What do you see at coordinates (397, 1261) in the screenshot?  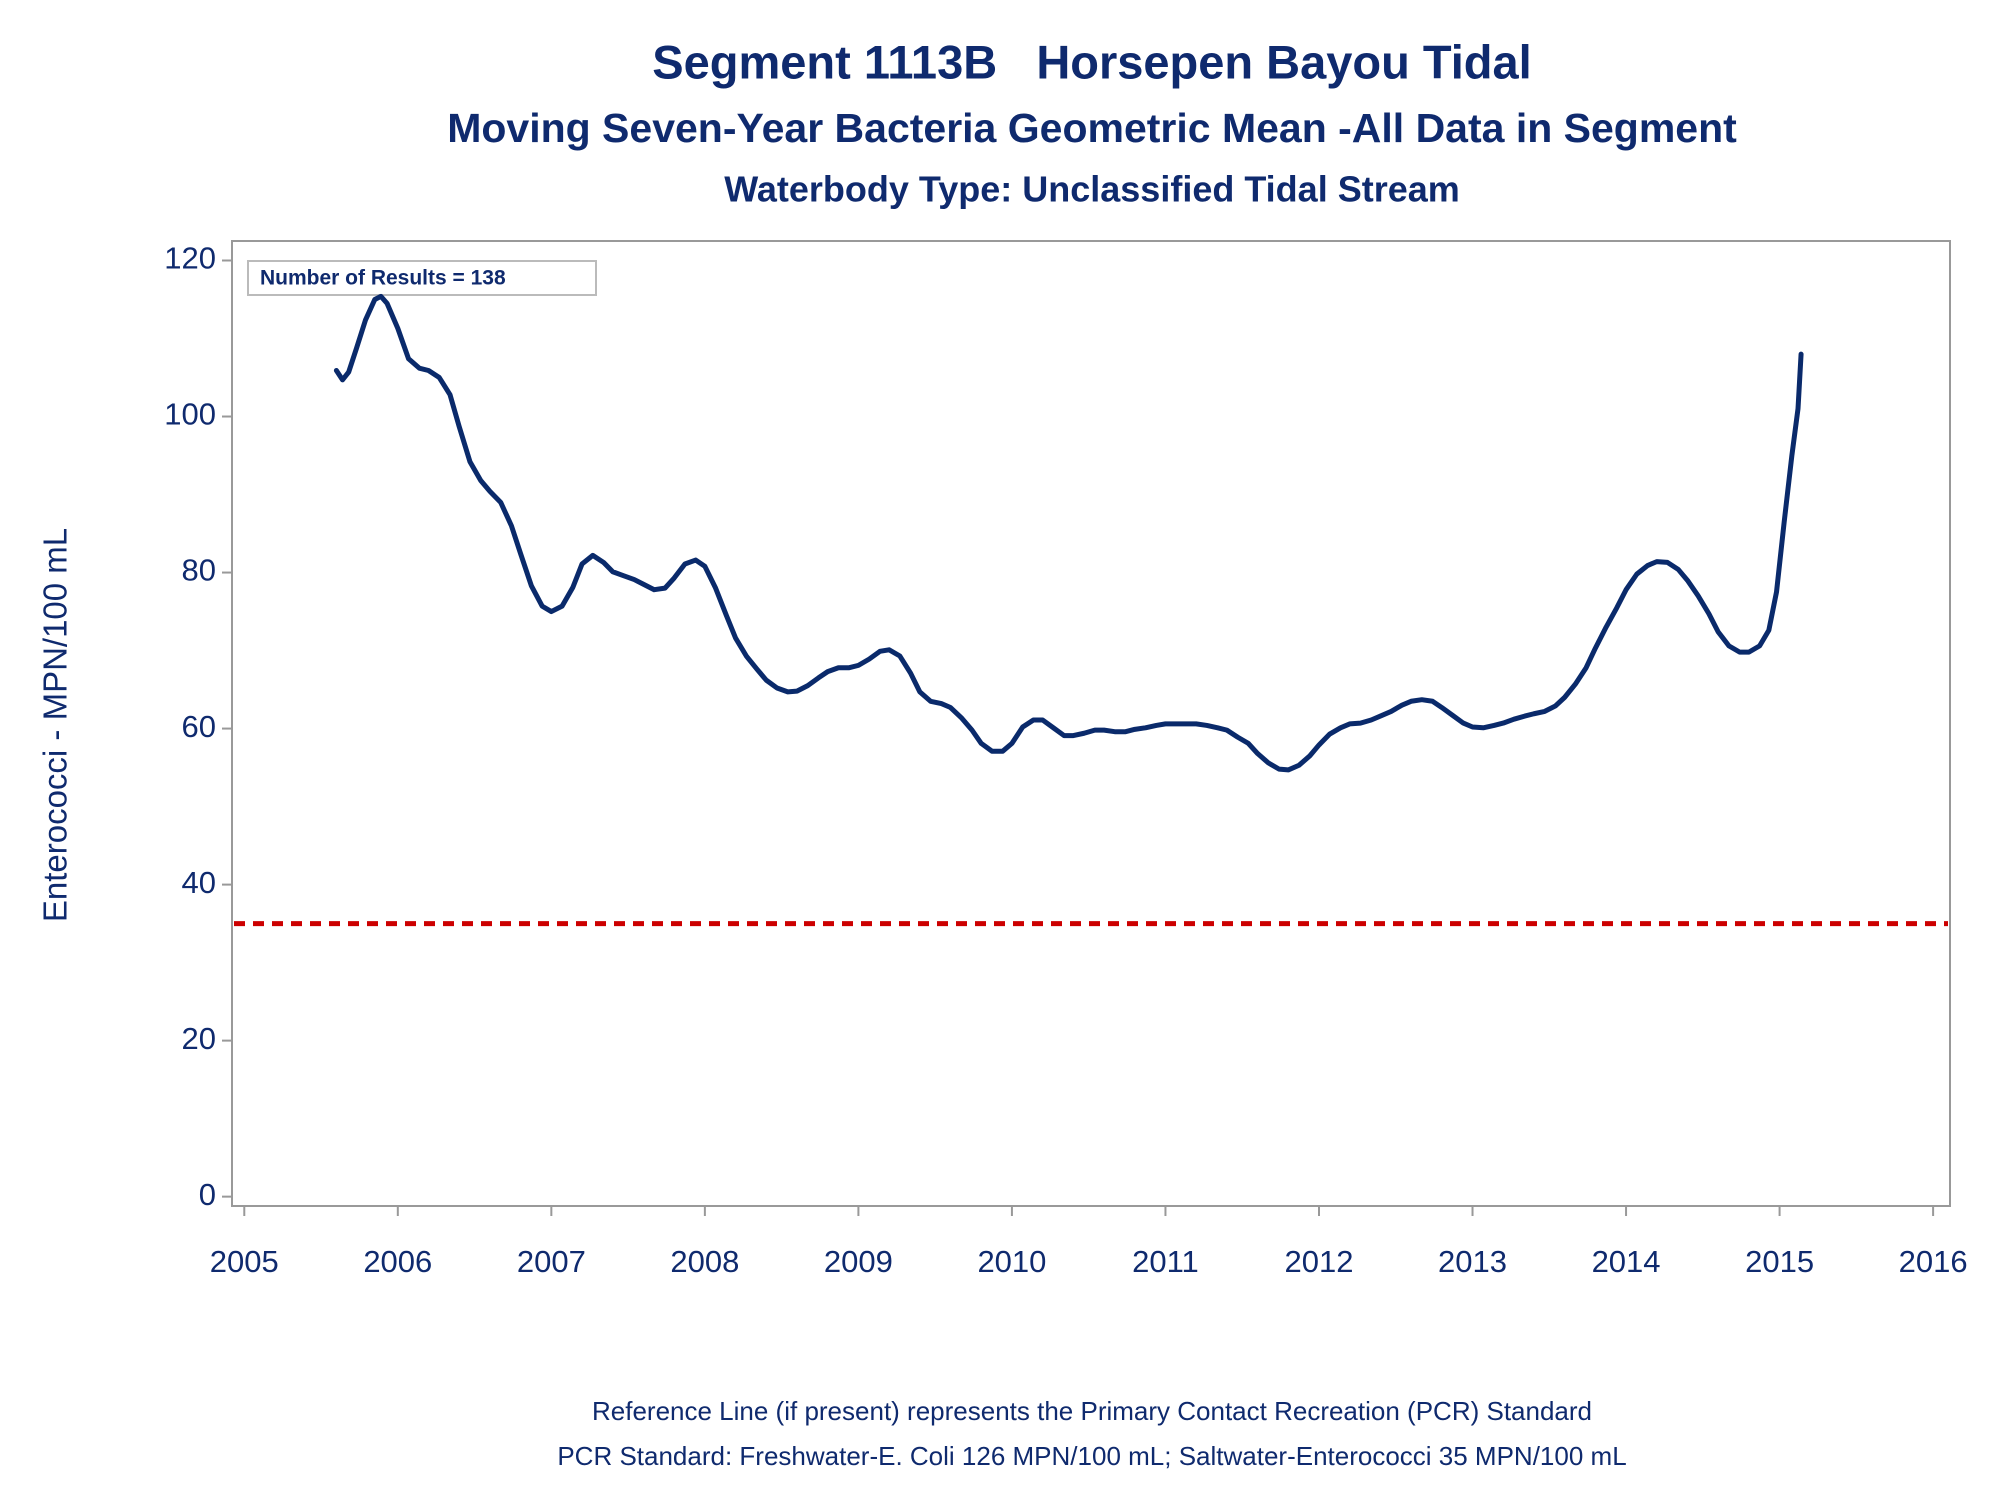 I see `x-tick-label: 2006` at bounding box center [397, 1261].